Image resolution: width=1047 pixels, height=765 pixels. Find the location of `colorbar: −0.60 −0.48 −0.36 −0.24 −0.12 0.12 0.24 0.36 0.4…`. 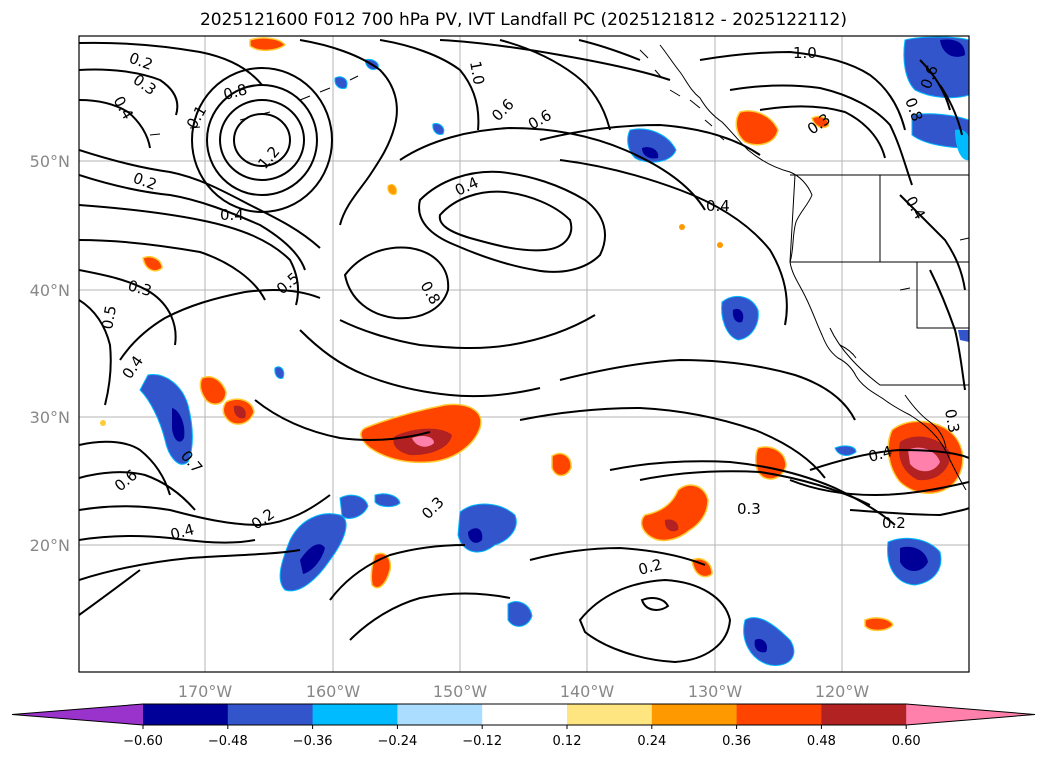

colorbar: −0.60 −0.48 −0.36 −0.24 −0.12 0.12 0.24 0.36 0.4… is located at coordinates (523, 726).